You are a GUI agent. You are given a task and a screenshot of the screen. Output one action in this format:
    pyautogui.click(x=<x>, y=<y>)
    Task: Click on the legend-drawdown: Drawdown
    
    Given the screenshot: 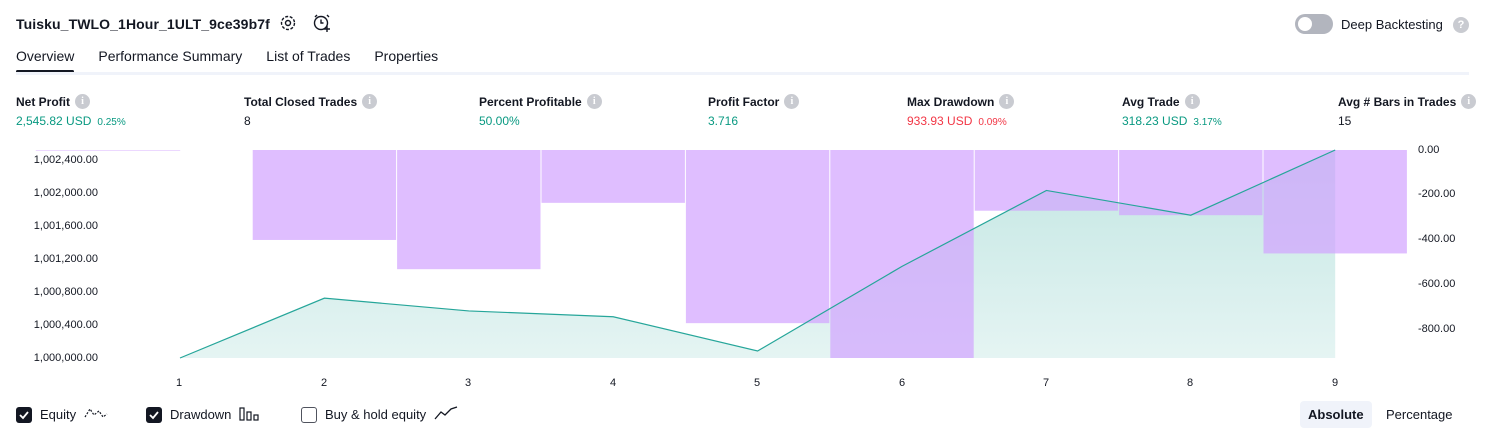 What is the action you would take?
    pyautogui.click(x=203, y=414)
    